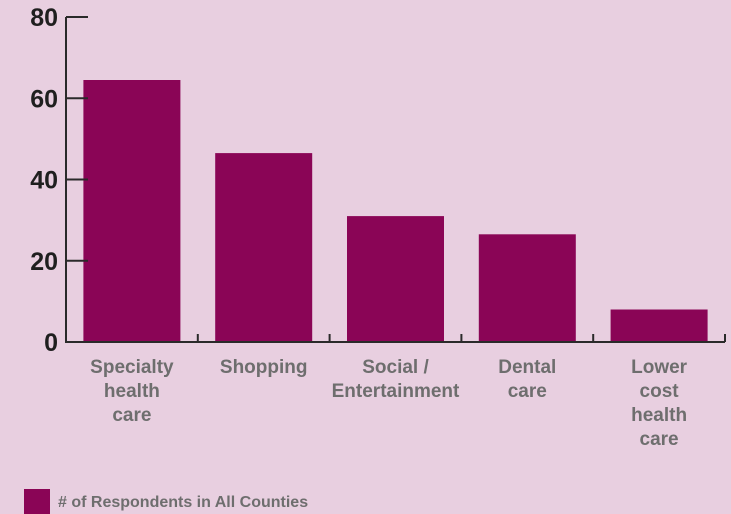  Describe the element at coordinates (132, 391) in the screenshot. I see `x-label-0: Specialty health care` at that location.